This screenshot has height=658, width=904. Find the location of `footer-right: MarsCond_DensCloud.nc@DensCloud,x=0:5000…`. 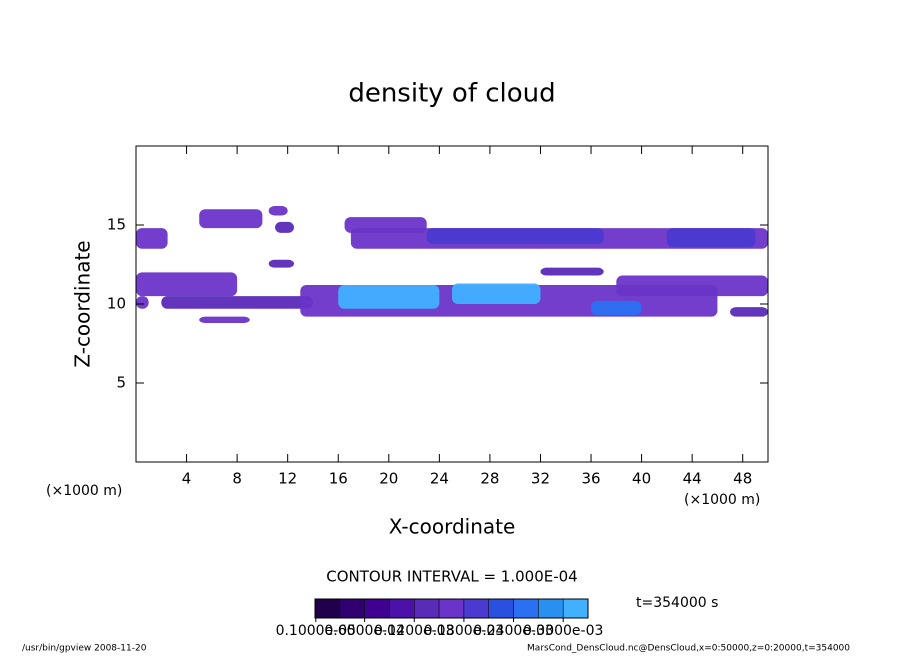

footer-right: MarsCond_DensCloud.nc@DensCloud,x=0:5000… is located at coordinates (688, 649).